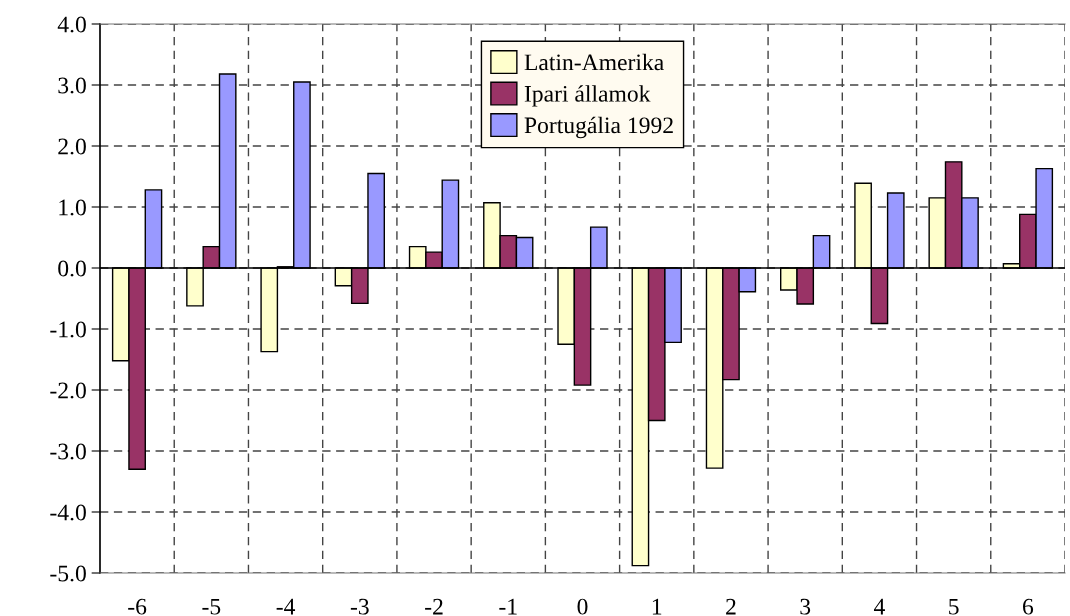  Describe the element at coordinates (598, 127) in the screenshot. I see `legend-label: Portugália 1992` at that location.